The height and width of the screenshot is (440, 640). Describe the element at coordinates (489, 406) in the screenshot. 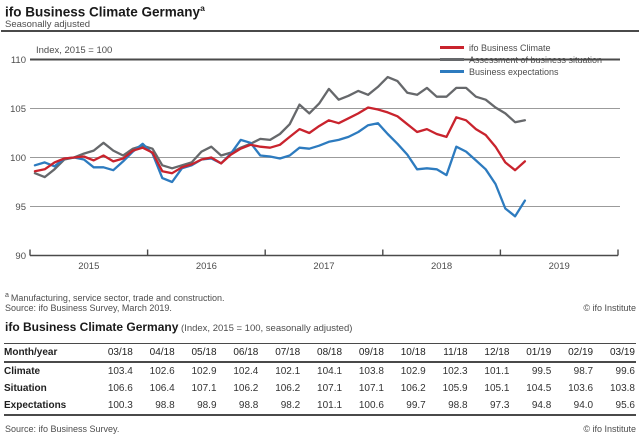

I see `value-cell: 97.3` at that location.